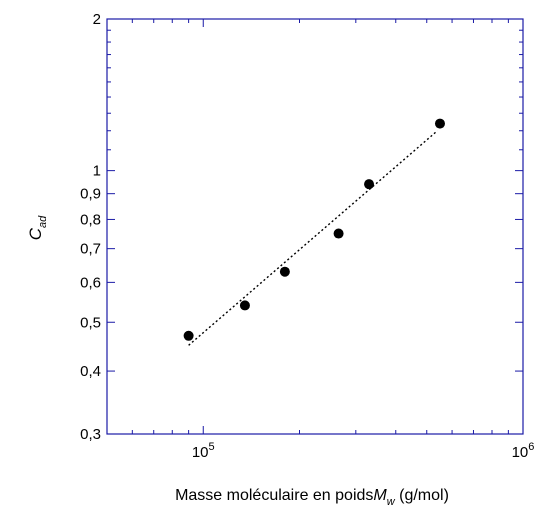  What do you see at coordinates (312, 497) in the screenshot?
I see `x-axis-label: Masse moléculaire en poidsMw (g/mol)` at bounding box center [312, 497].